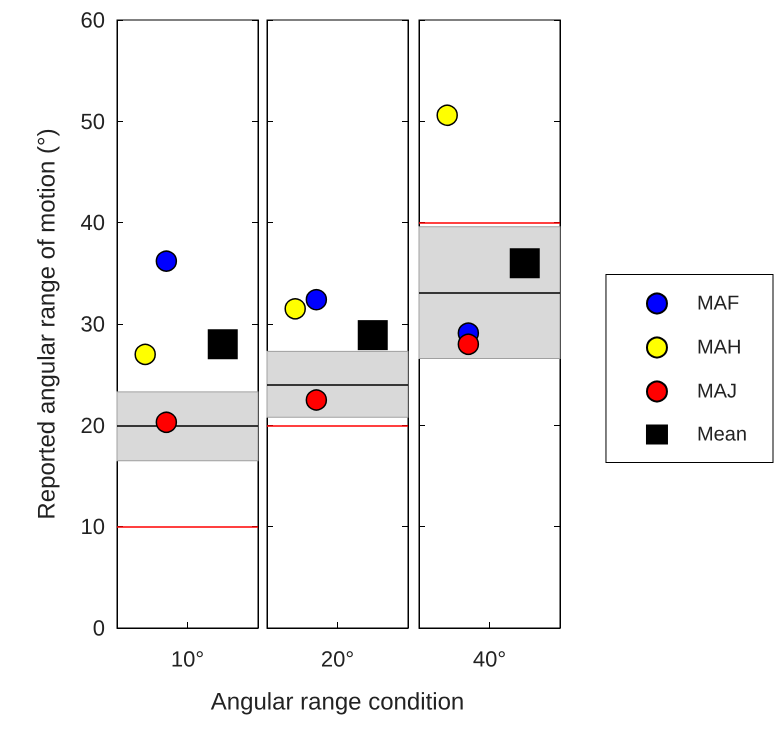 This screenshot has height=737, width=775. What do you see at coordinates (721, 435) in the screenshot?
I see `legend-label: Mean` at bounding box center [721, 435].